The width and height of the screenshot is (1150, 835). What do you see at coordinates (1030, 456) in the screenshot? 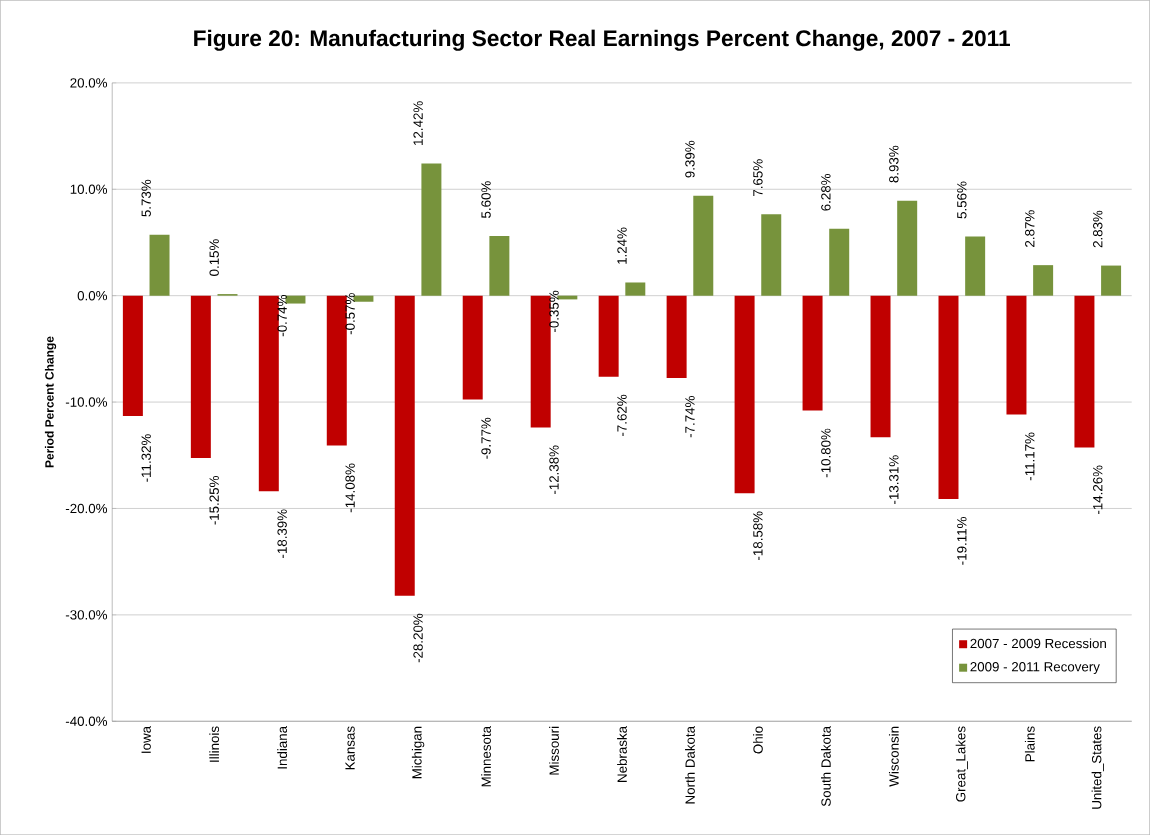
I see `data-label: -11.17%` at bounding box center [1030, 456].